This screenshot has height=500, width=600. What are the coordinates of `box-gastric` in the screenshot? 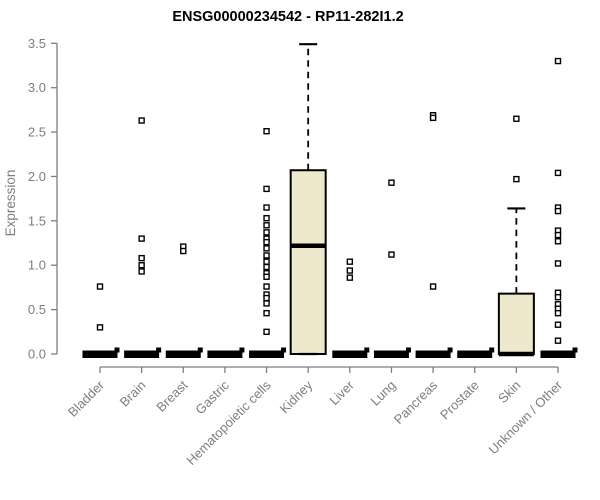 It's located at (226, 352).